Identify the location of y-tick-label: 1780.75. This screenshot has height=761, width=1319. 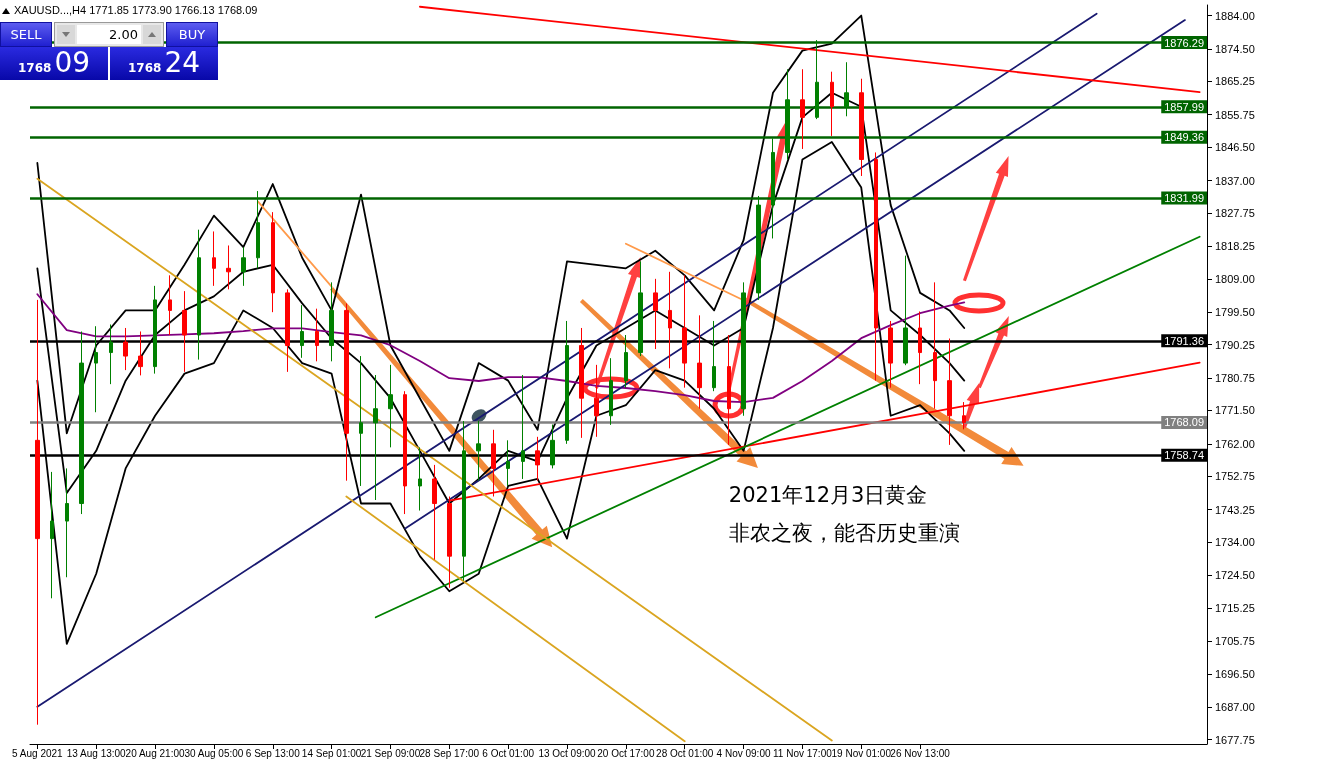
(1235, 378).